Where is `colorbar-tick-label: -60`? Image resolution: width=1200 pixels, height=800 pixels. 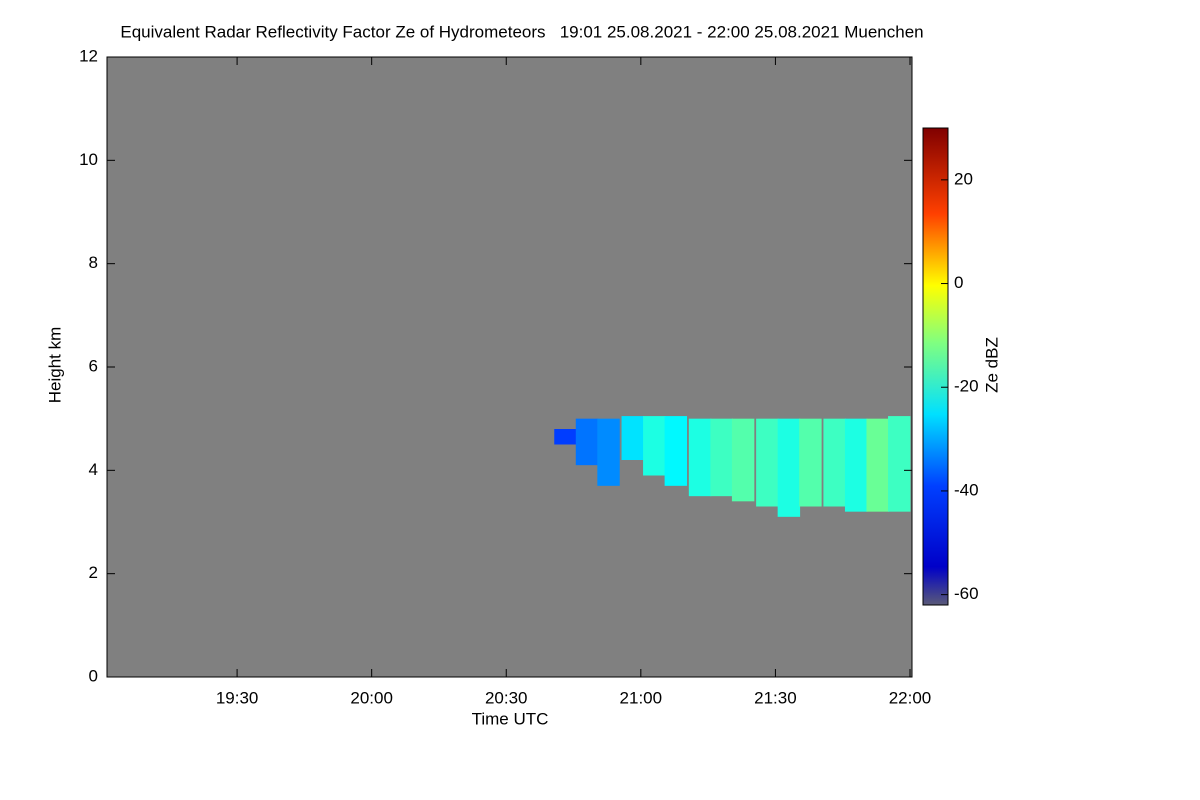 colorbar-tick-label: -60 is located at coordinates (966, 593).